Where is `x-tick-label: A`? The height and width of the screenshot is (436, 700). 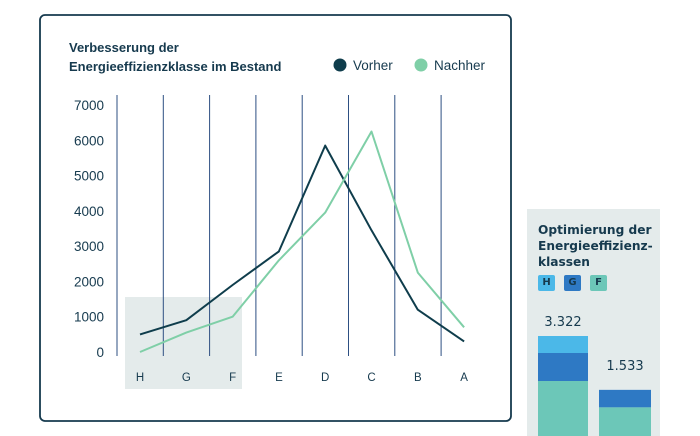 x-tick-label: A is located at coordinates (464, 378).